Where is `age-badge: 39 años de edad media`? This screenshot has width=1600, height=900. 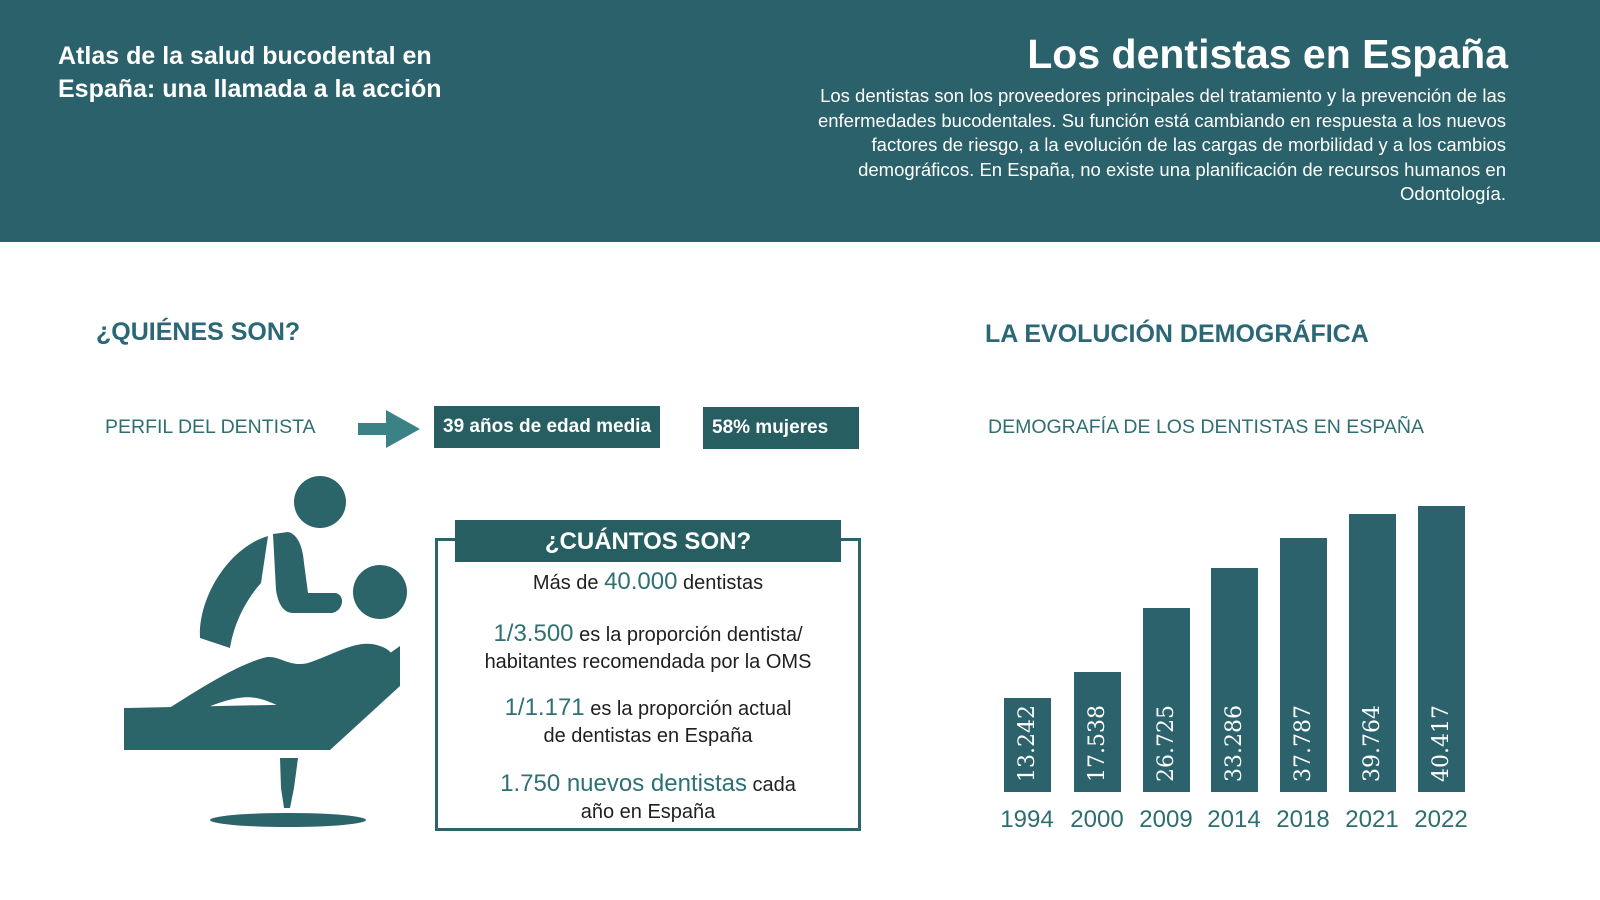 age-badge: 39 años de edad media is located at coordinates (547, 427).